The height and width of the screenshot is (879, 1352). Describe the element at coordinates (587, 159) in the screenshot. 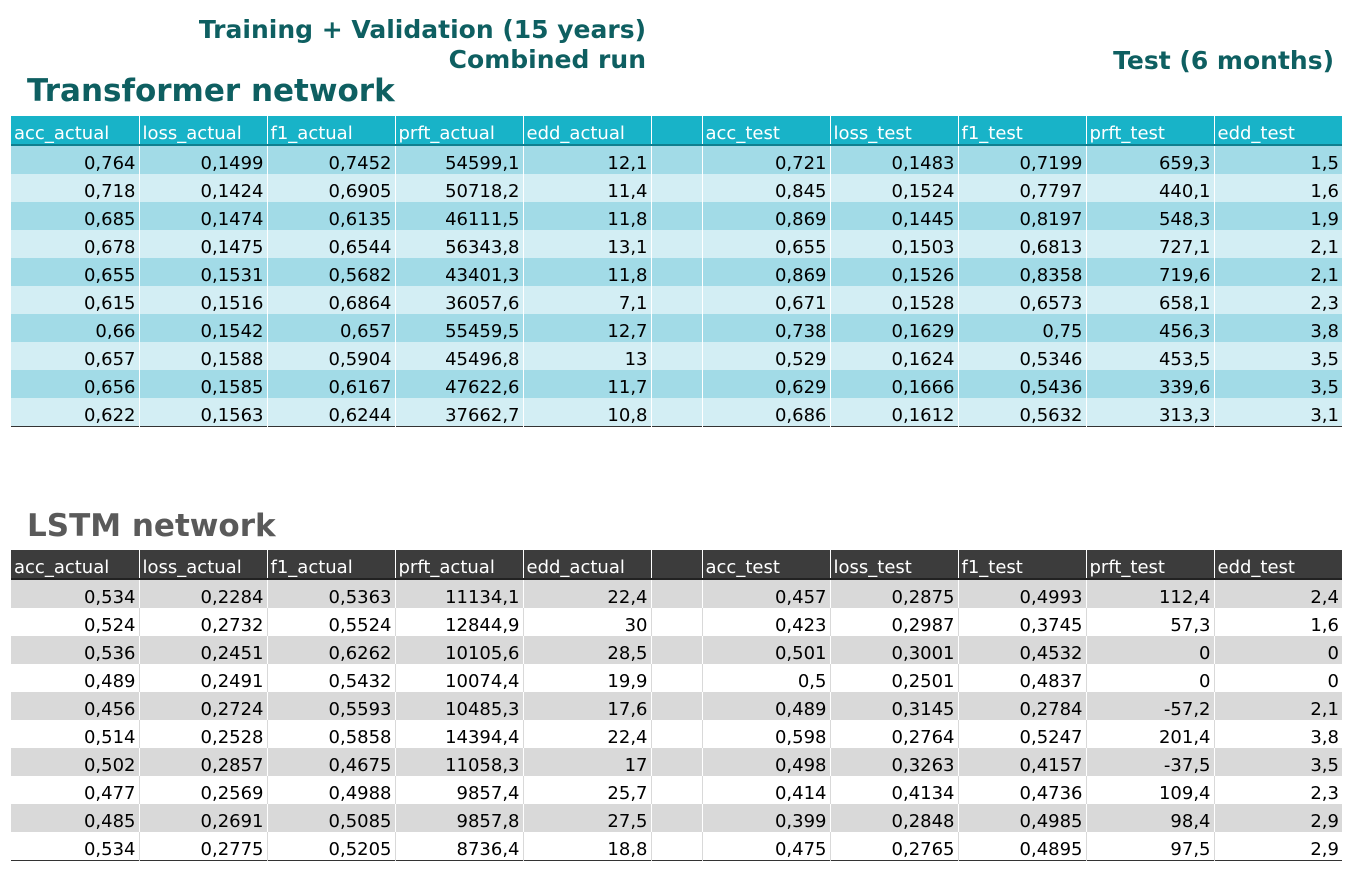

I see `table-cell: 12,1` at that location.